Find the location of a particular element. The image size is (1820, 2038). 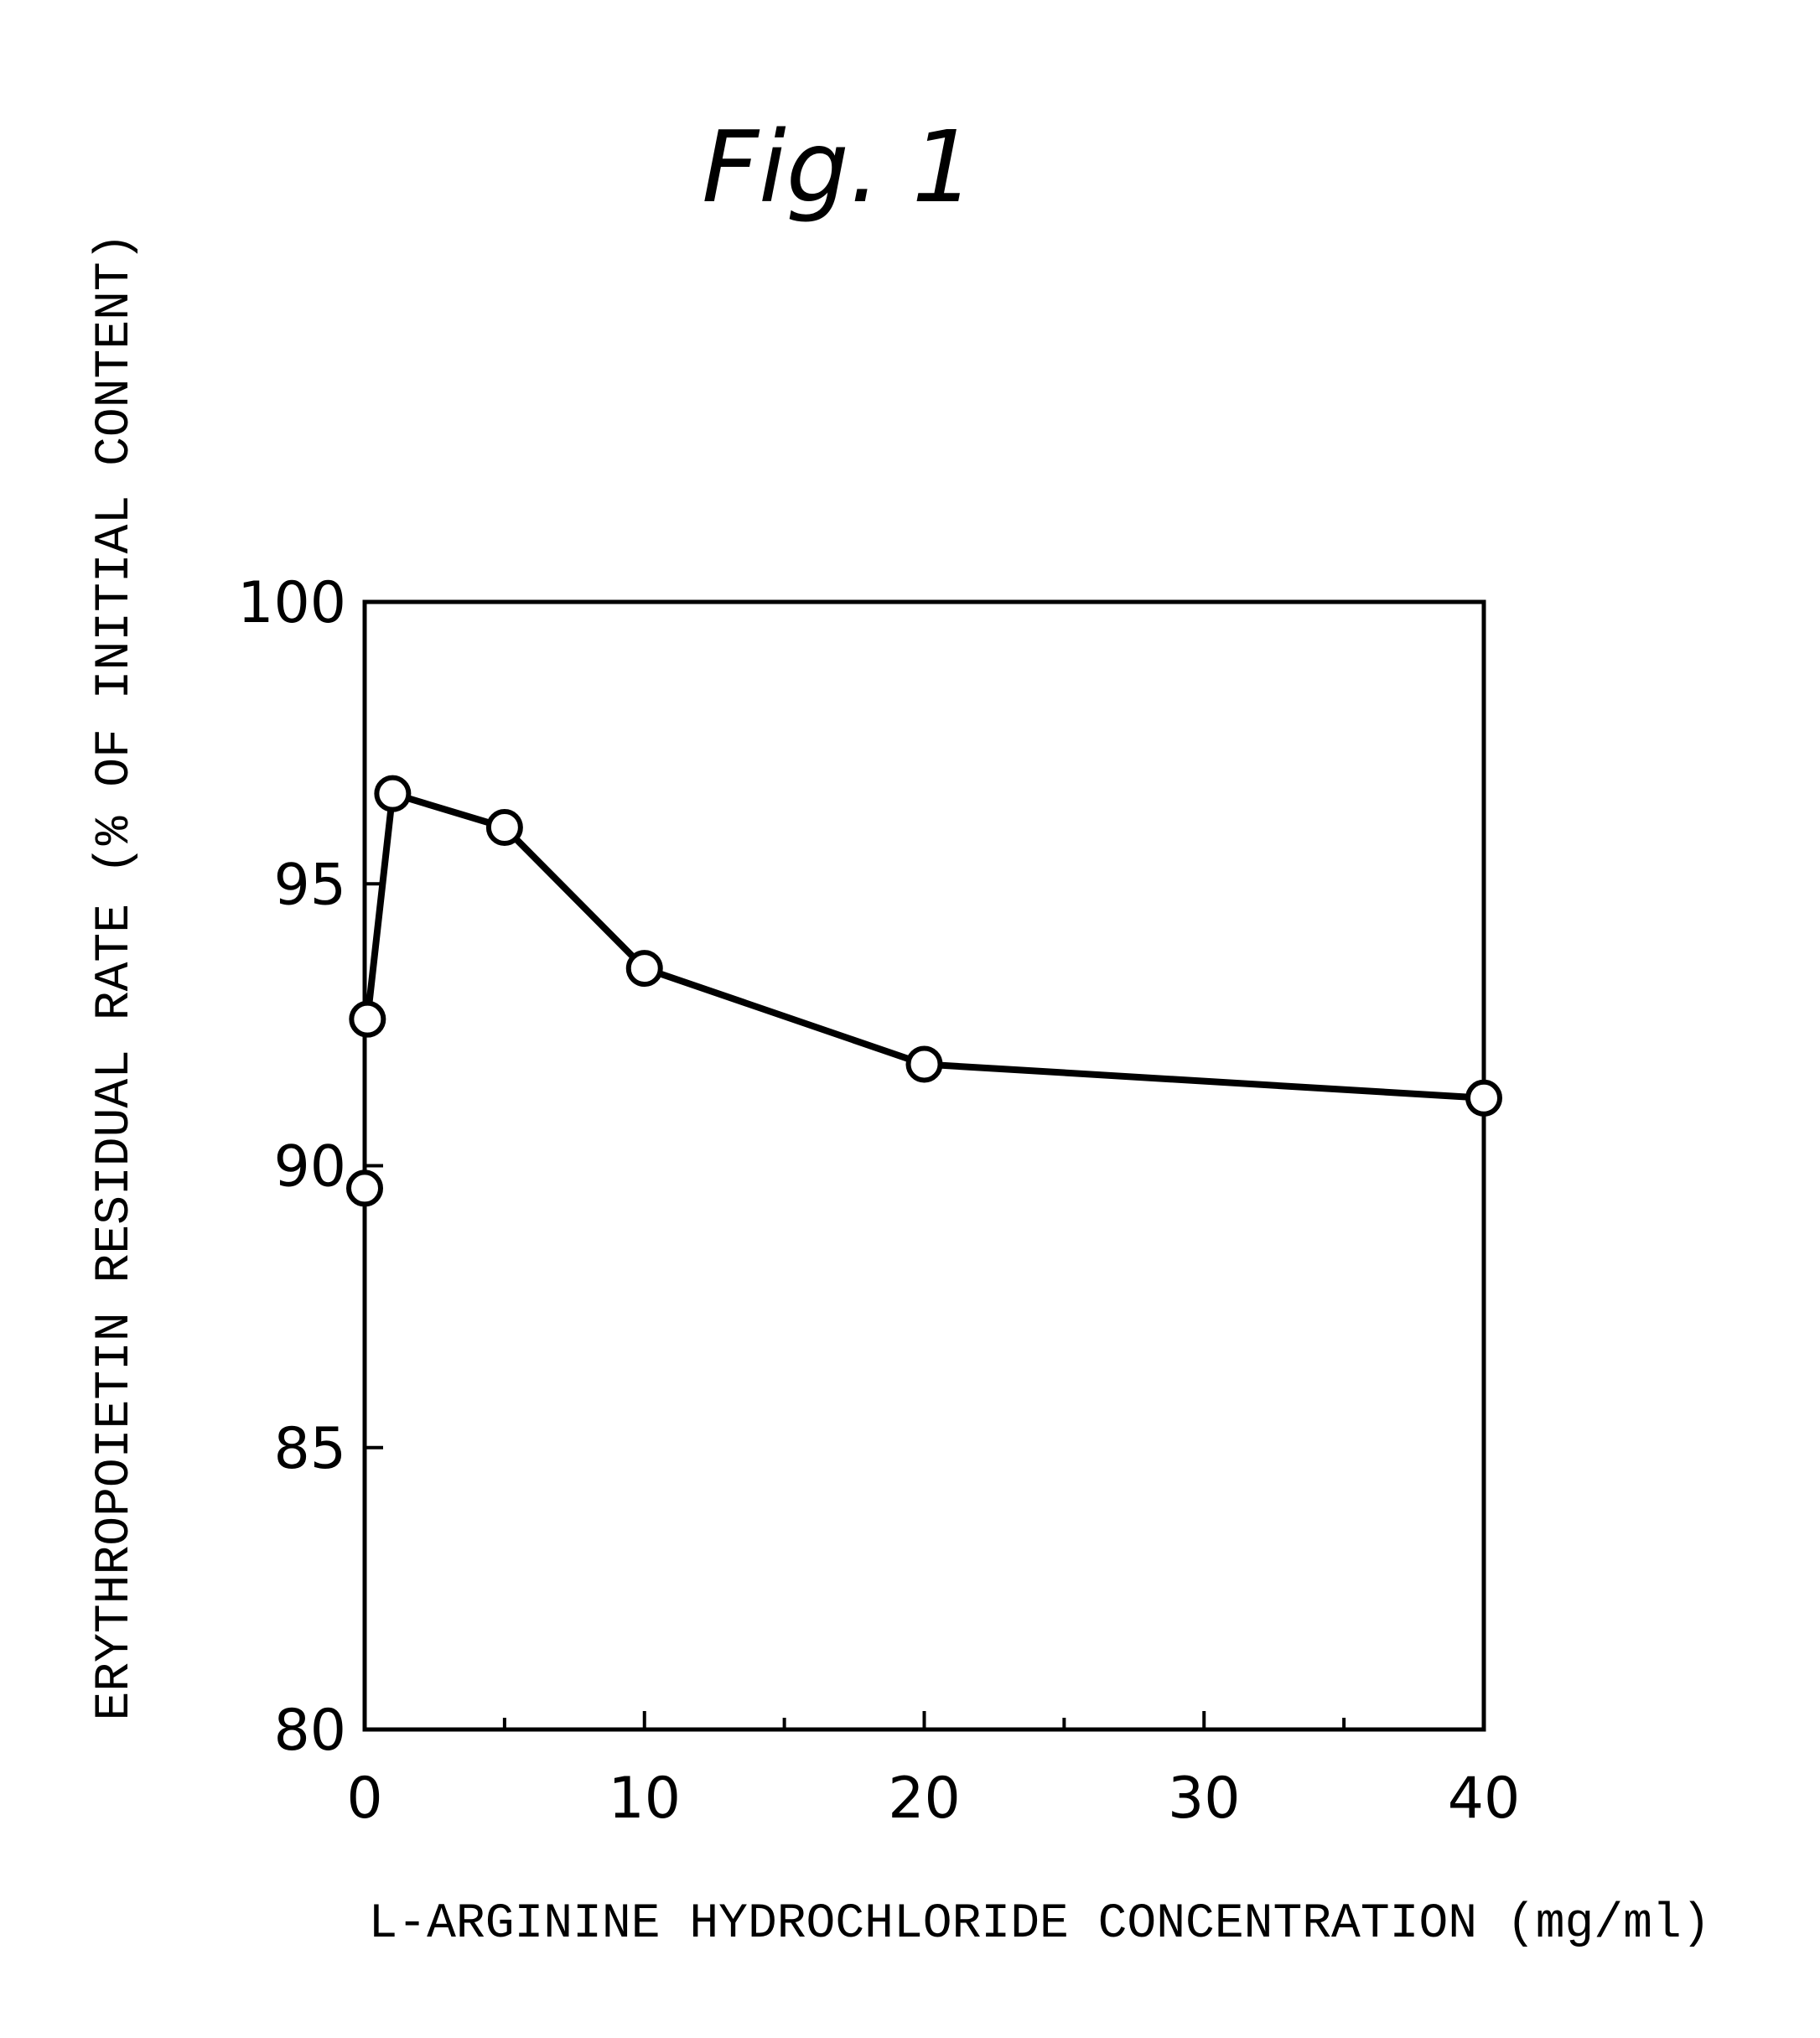

y-tick-label: 100 is located at coordinates (291, 603).